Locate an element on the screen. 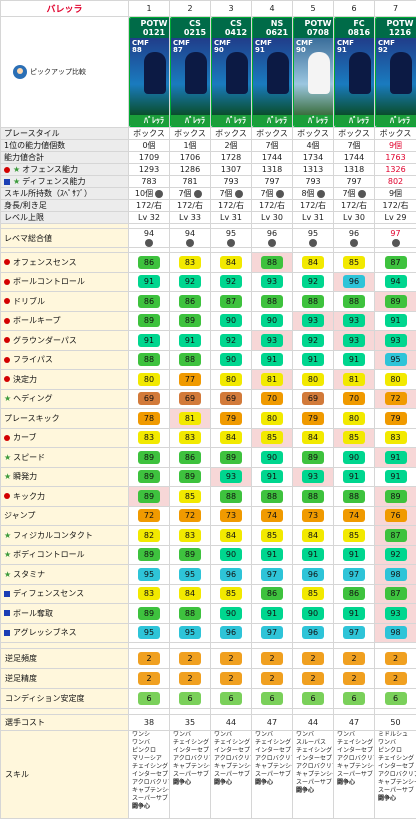  info-value: 8個 is located at coordinates (313, 194).